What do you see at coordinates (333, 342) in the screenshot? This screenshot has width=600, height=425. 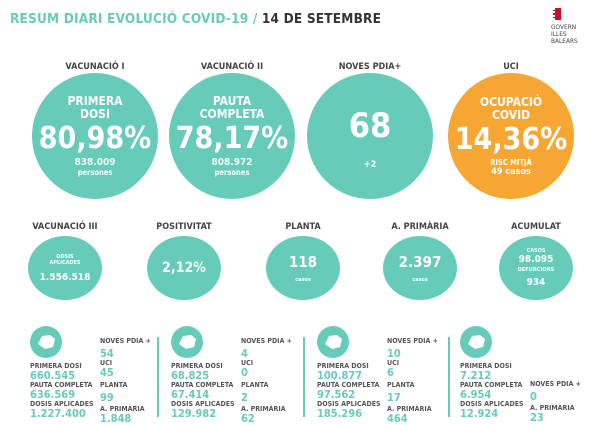 I see `eivissa-icon` at bounding box center [333, 342].